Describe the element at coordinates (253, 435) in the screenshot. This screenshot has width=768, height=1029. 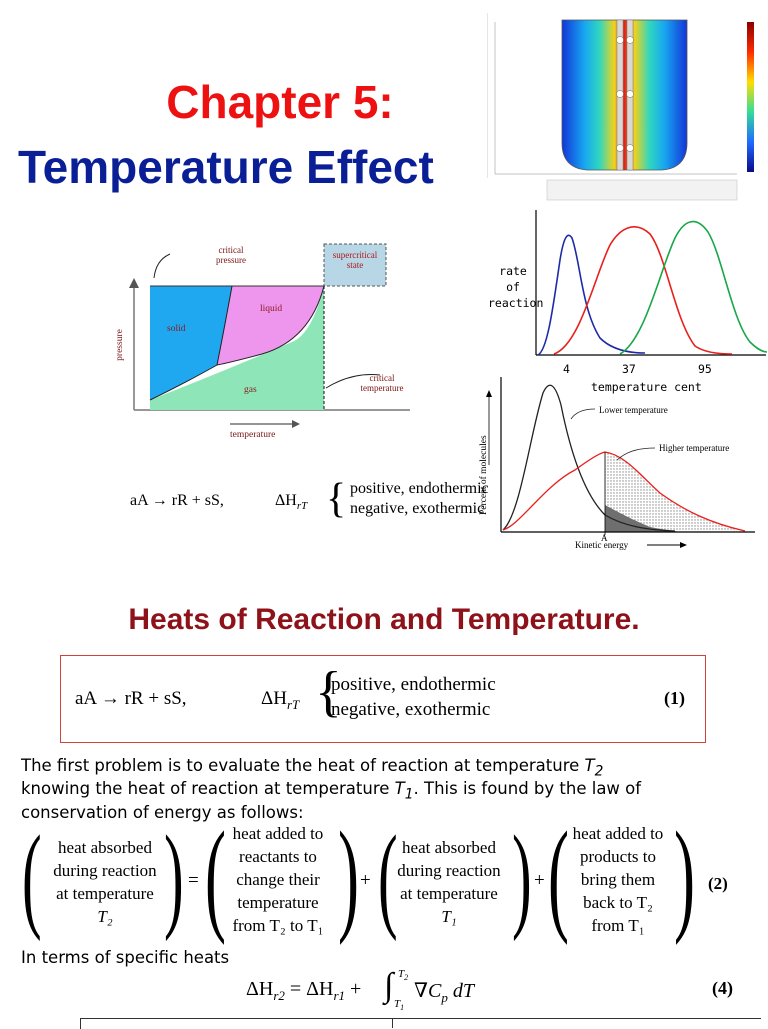
I see `temperature-axis-label: temperature` at that location.